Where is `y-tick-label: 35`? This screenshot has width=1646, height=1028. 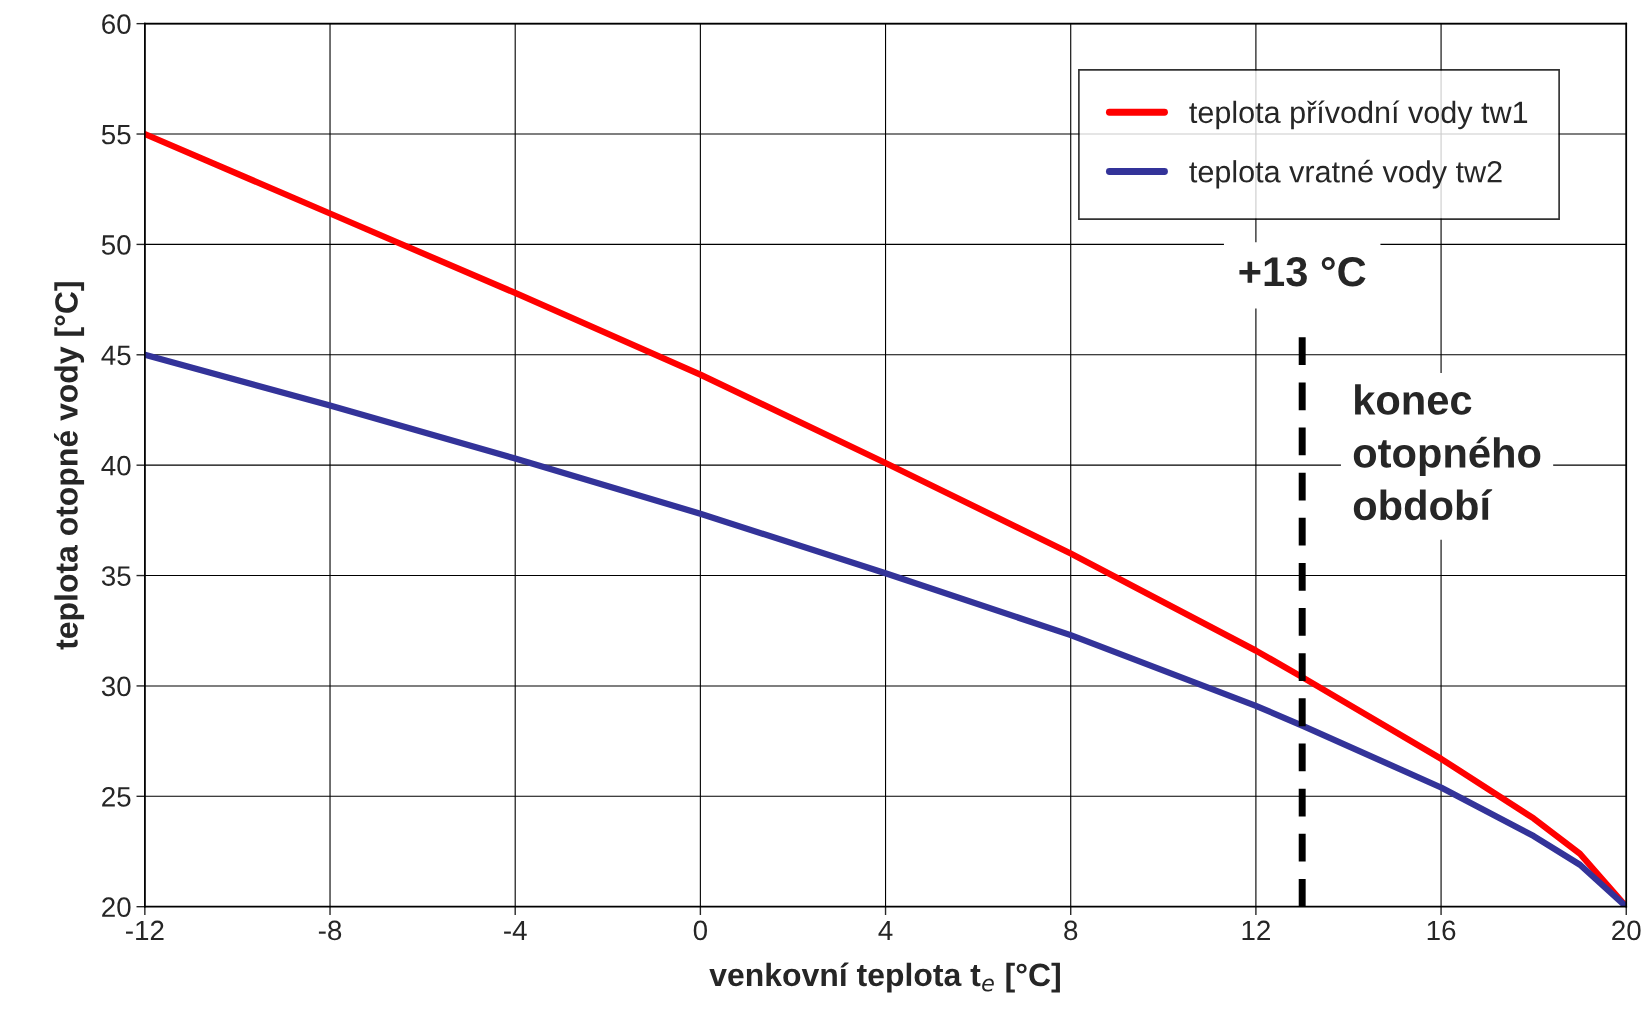
y-tick-label: 35 is located at coordinates (116, 576).